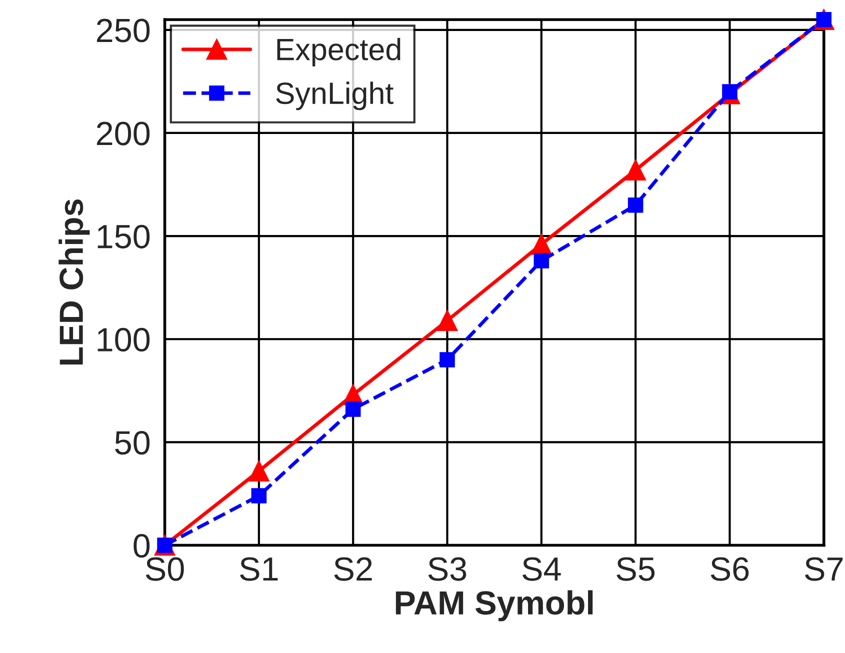 Image resolution: width=845 pixels, height=653 pixels. I want to click on legend-label: Expected, so click(338, 52).